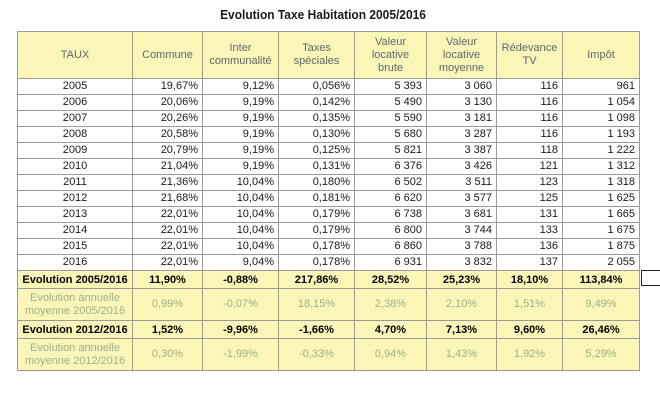 The height and width of the screenshot is (403, 660). Describe the element at coordinates (328, 198) in the screenshot. I see `table-row: 2012 21,68% 10,04% 0,181% 6 620 3 577 125 1 625` at that location.